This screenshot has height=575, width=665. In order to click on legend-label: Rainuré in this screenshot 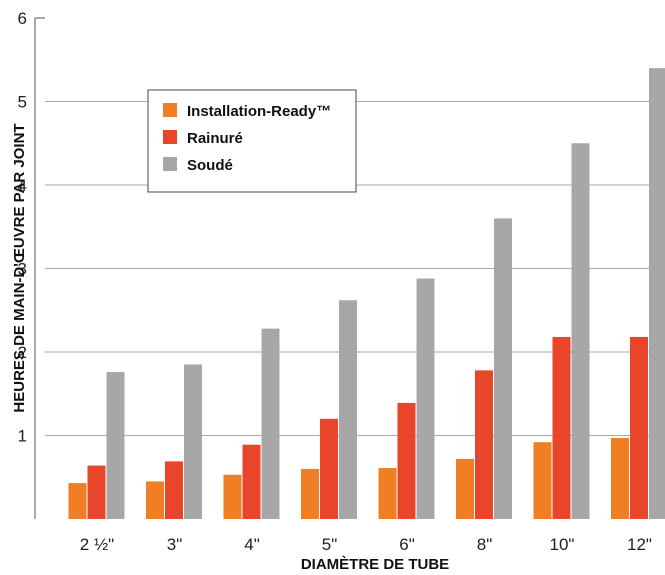, I will do `click(215, 138)`.